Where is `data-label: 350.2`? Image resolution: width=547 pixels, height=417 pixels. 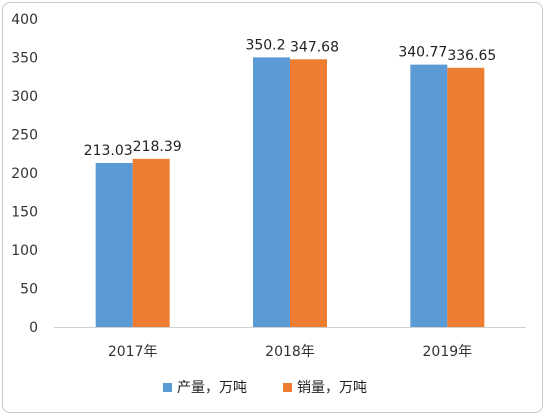 data-label: 350.2 is located at coordinates (265, 45).